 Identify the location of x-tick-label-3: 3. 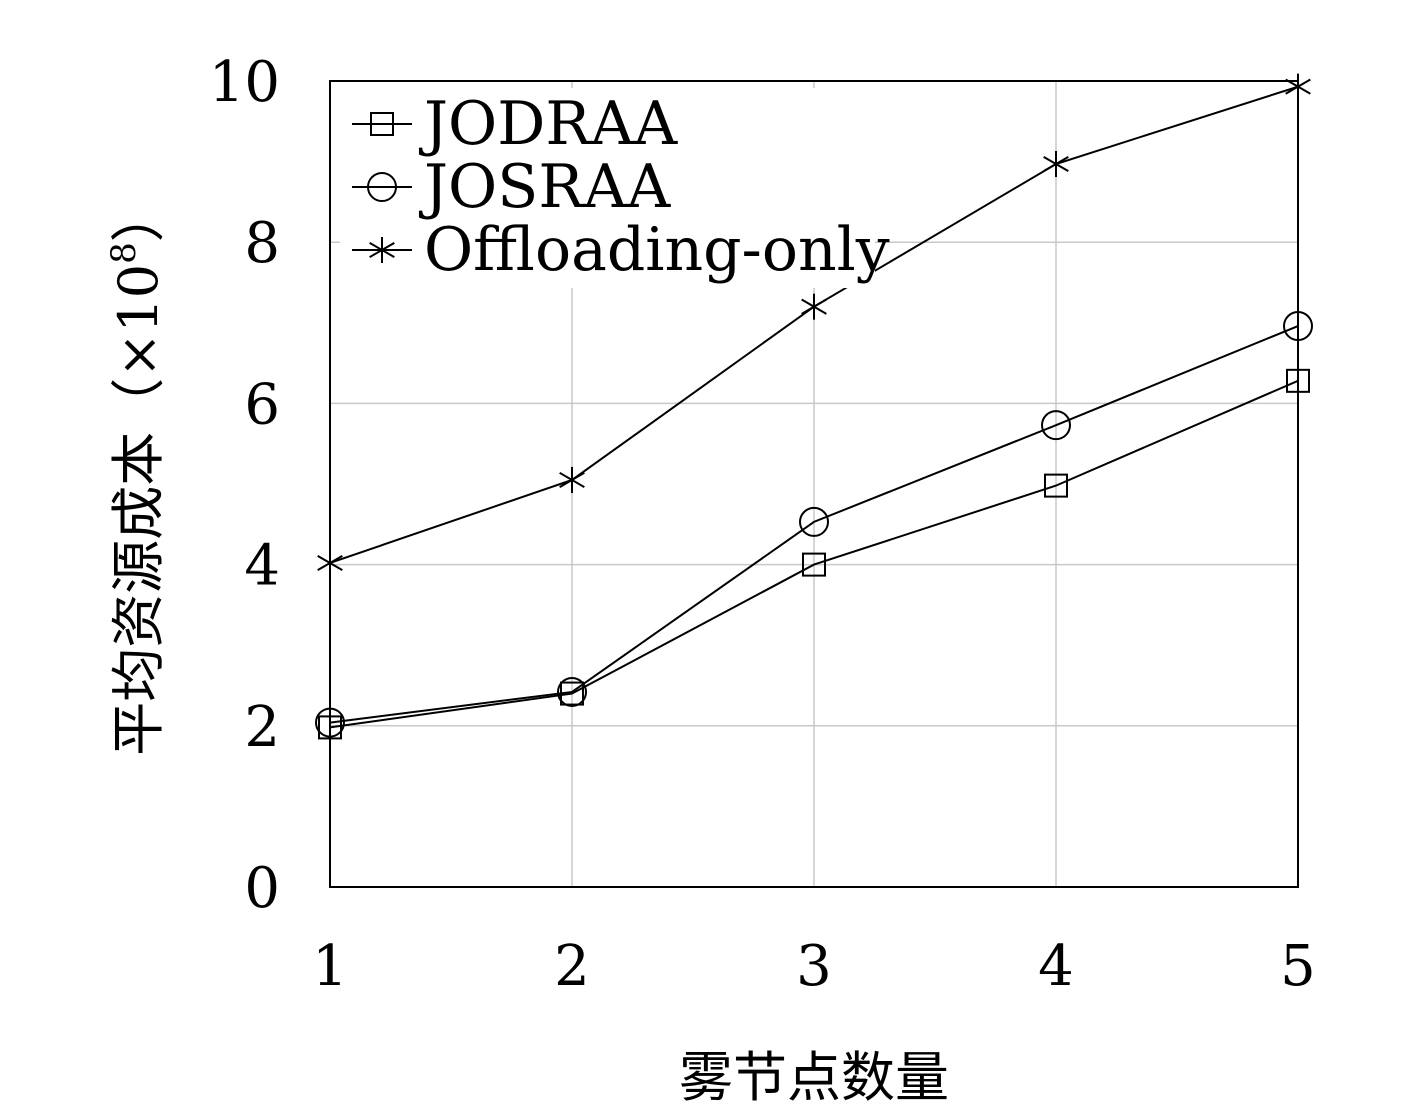
(814, 966).